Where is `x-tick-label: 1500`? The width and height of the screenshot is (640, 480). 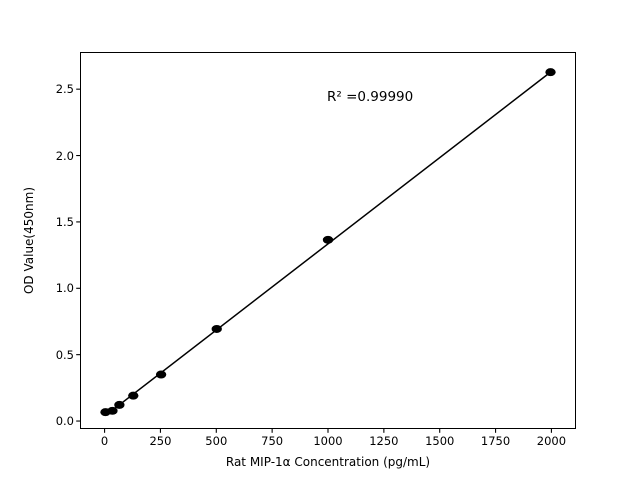
x-tick-label: 1500 is located at coordinates (440, 441).